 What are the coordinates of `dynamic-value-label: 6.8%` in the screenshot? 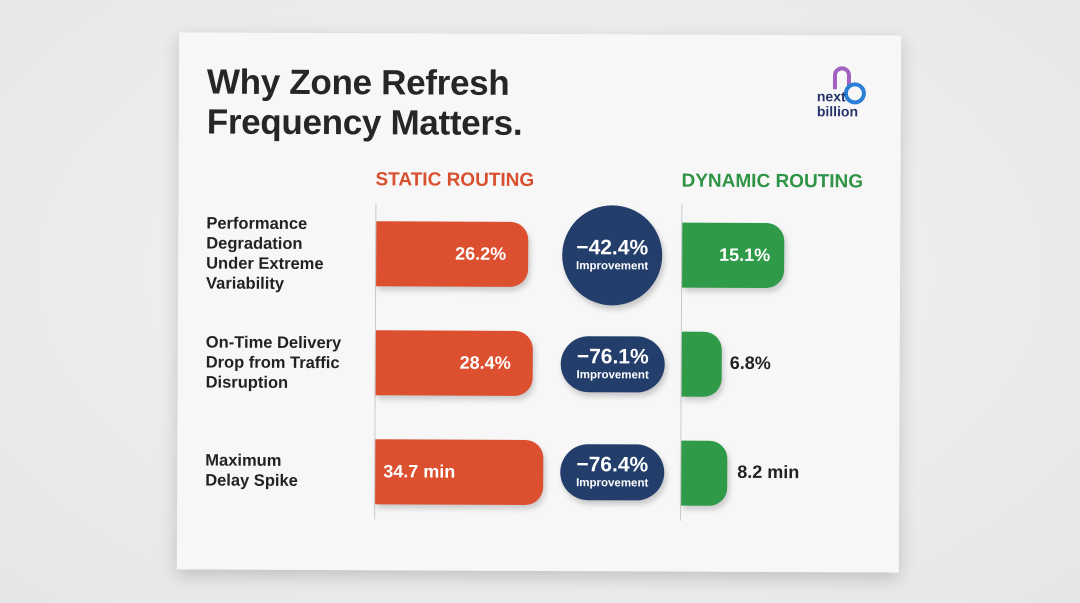 It's located at (750, 363).